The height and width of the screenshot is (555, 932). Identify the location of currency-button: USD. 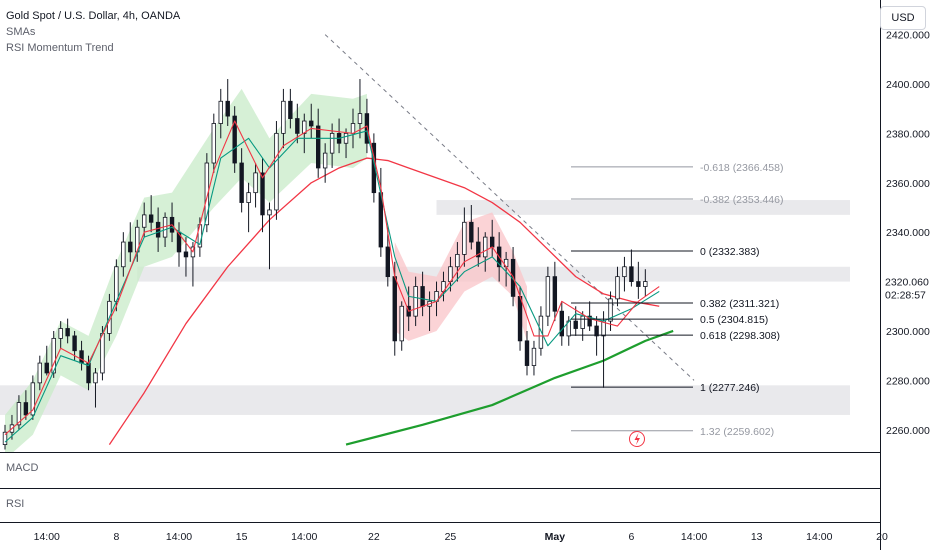
(903, 18).